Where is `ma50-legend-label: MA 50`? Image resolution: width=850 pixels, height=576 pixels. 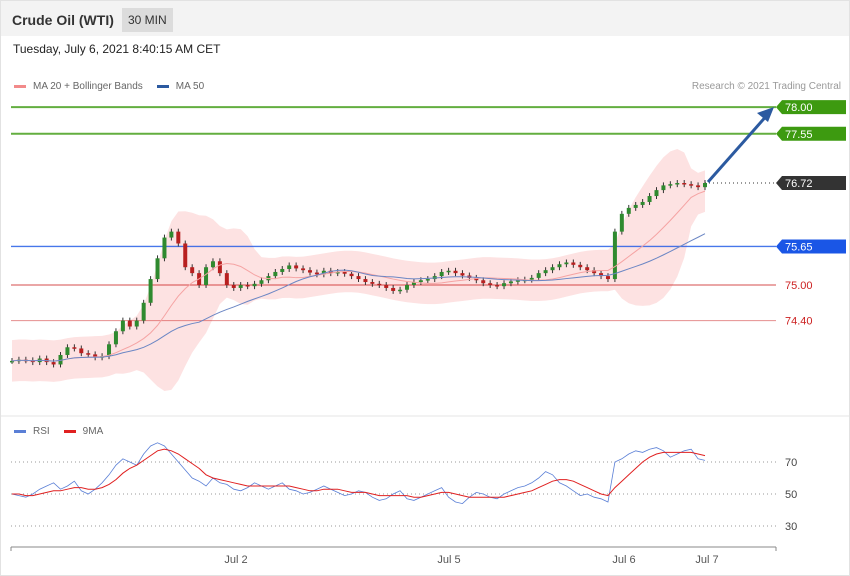
ma50-legend-label: MA 50 is located at coordinates (190, 86).